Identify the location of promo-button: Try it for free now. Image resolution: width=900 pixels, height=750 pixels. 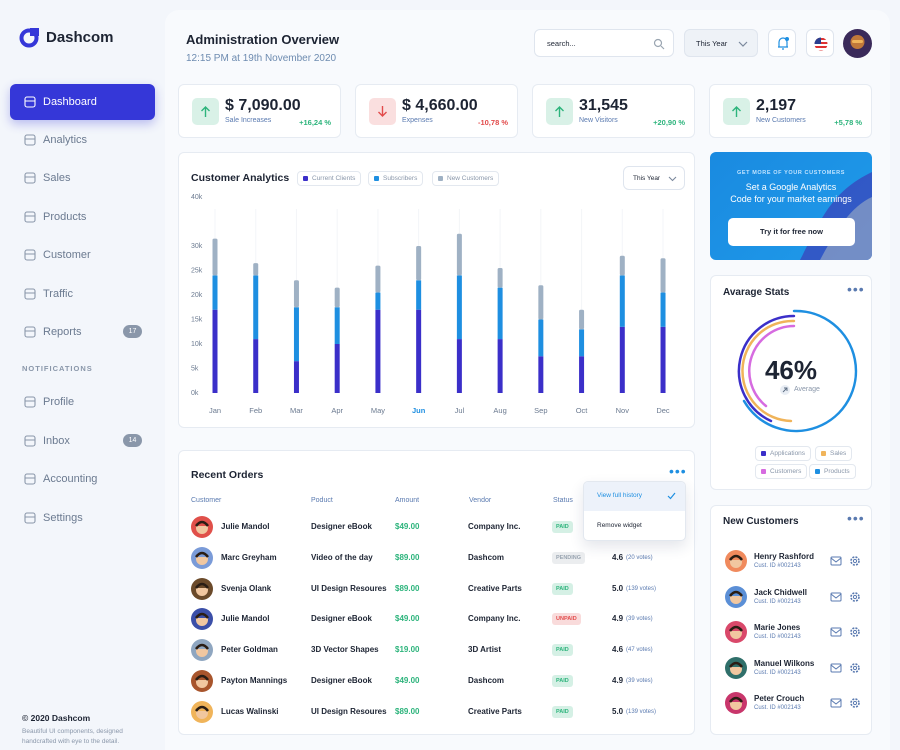
(791, 232).